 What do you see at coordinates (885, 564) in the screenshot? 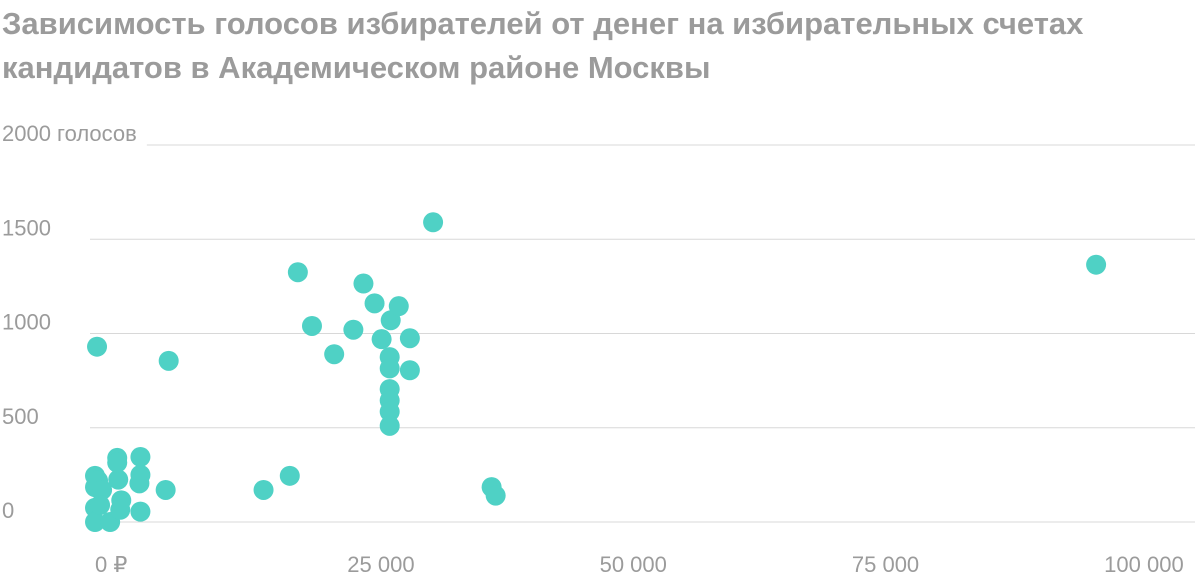
I see `x-tick-label: 75 000` at bounding box center [885, 564].